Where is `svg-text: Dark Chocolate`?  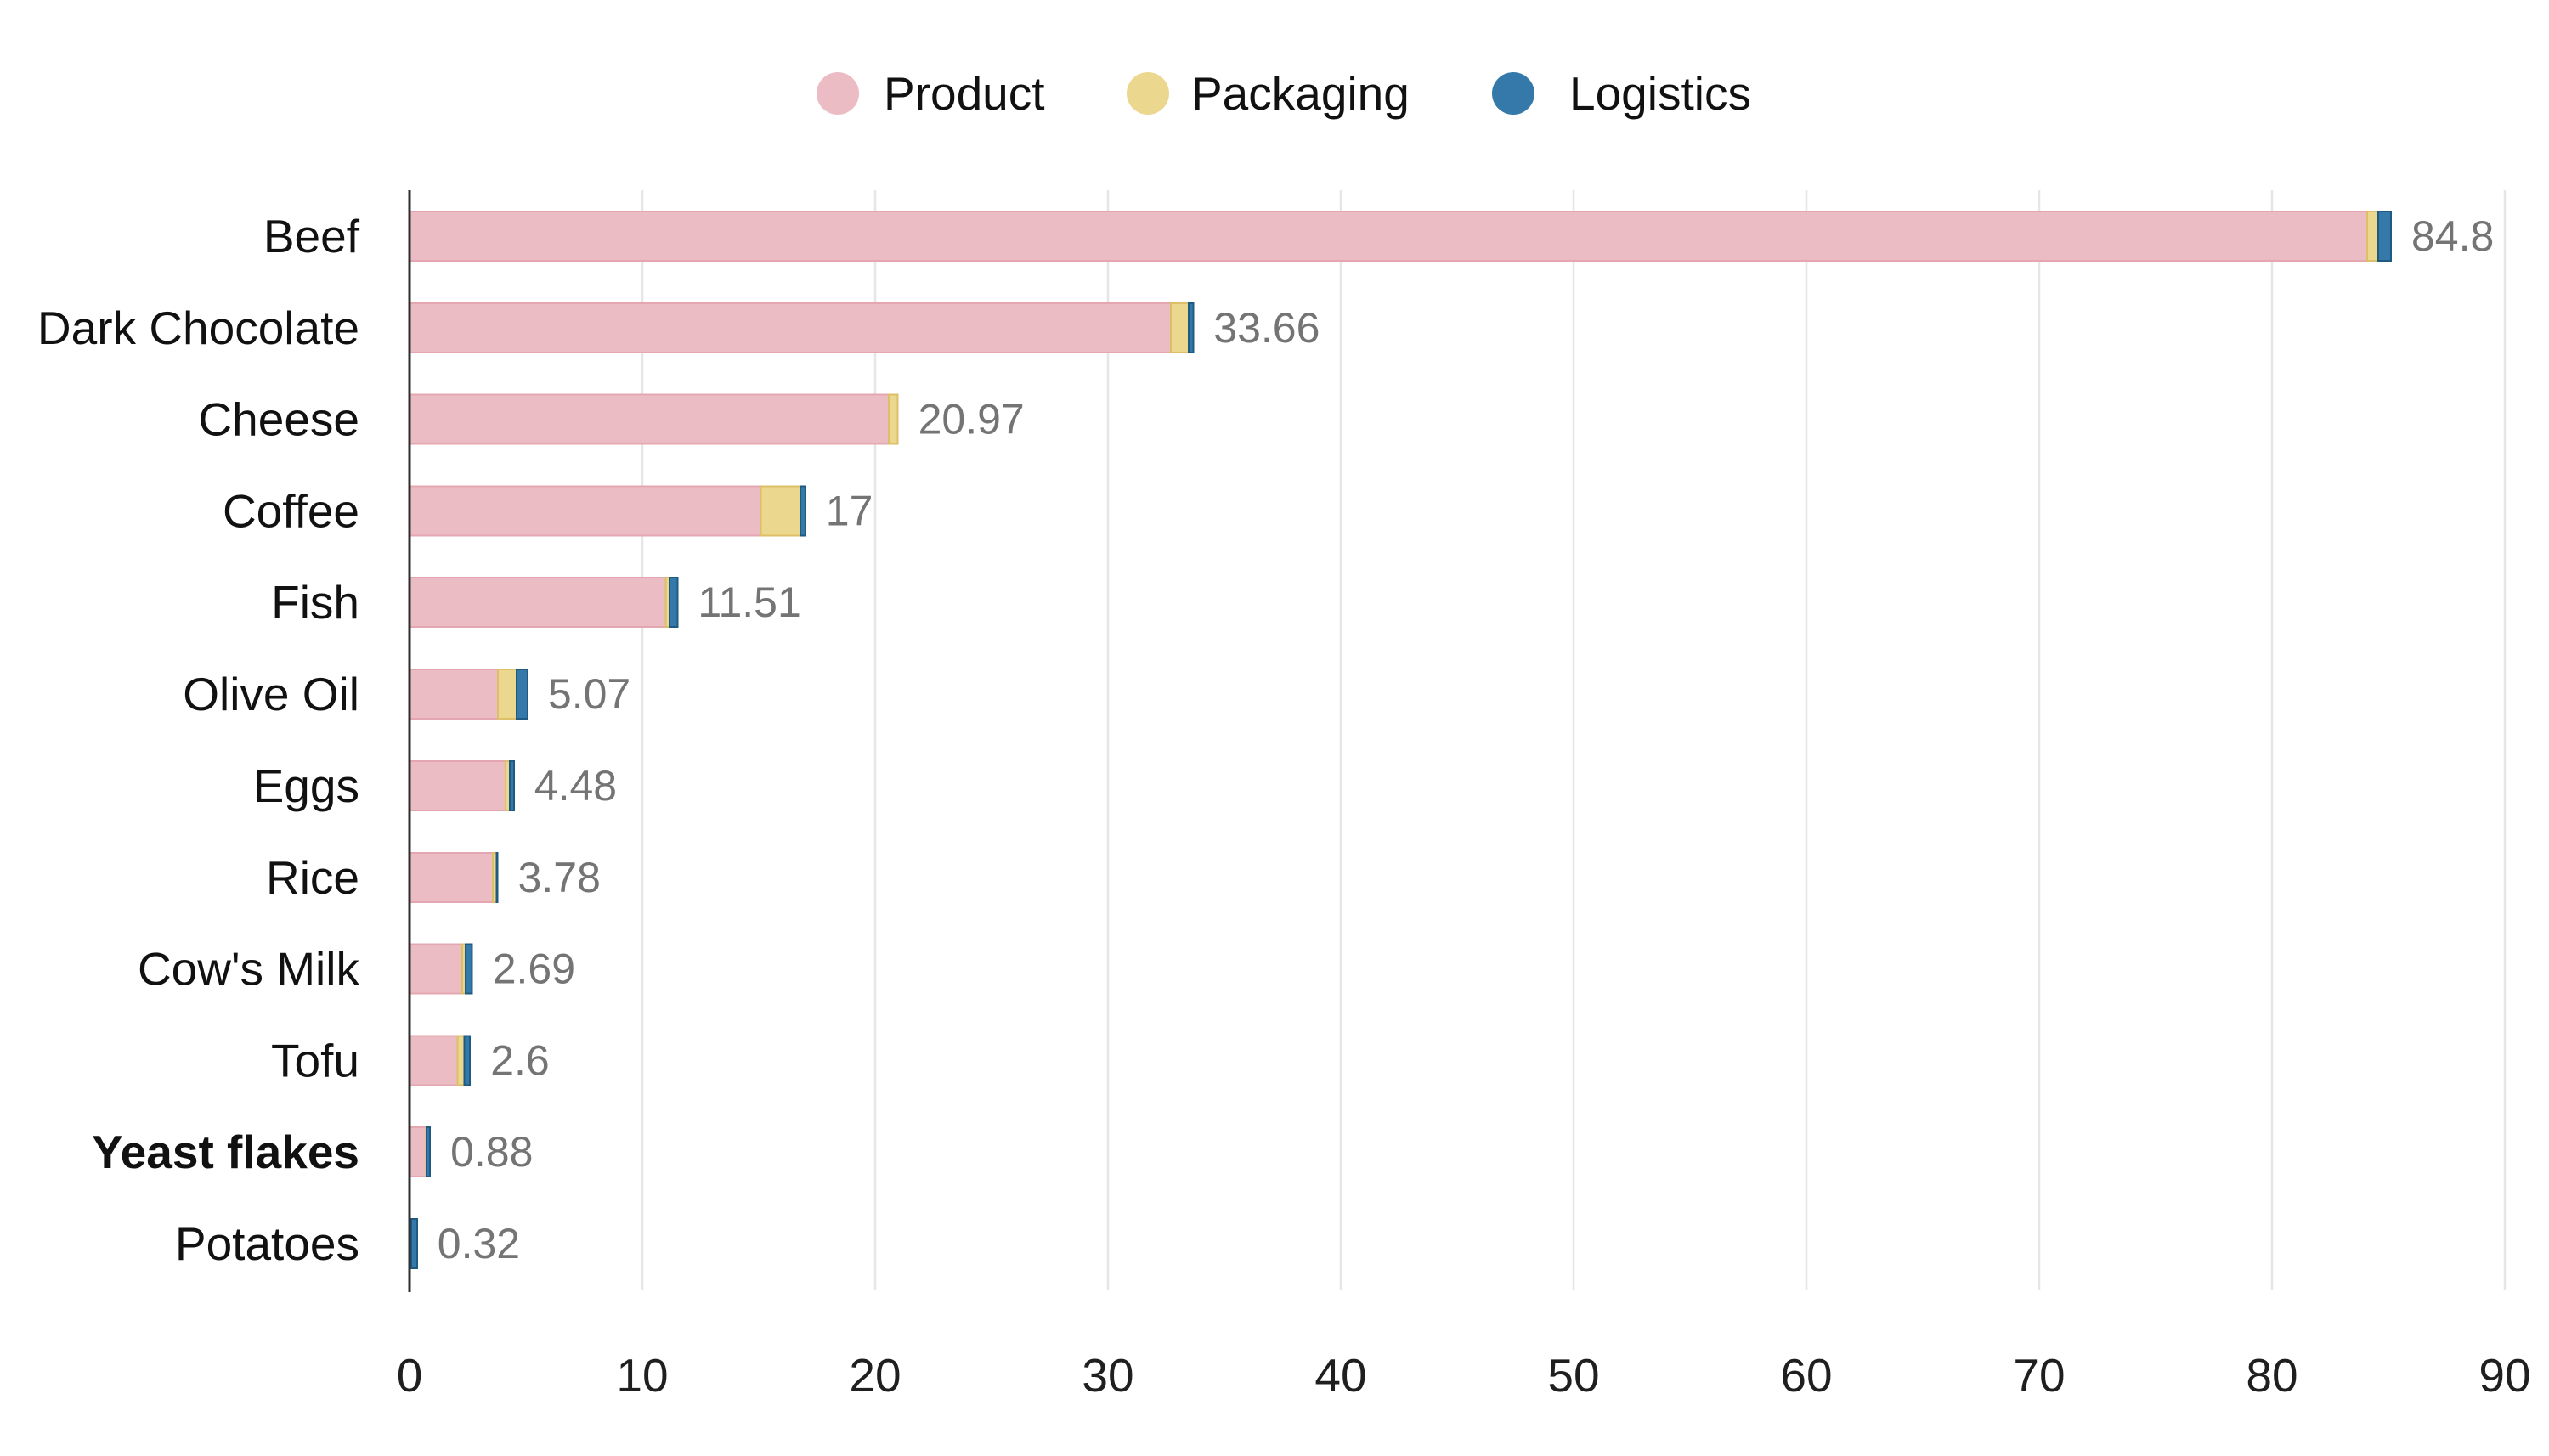 svg-text: Dark Chocolate is located at coordinates (198, 328).